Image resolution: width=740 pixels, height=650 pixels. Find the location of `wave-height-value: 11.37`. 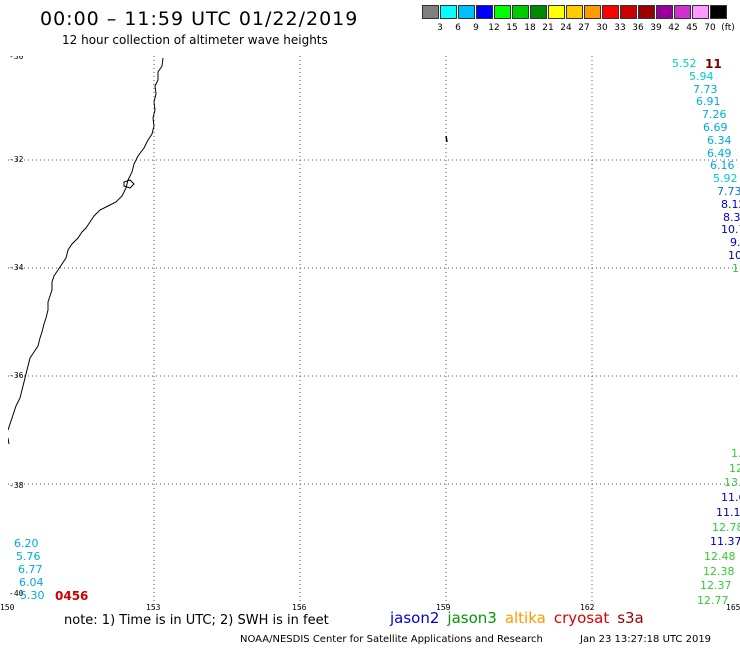

wave-height-value: 11.37 is located at coordinates (725, 542).